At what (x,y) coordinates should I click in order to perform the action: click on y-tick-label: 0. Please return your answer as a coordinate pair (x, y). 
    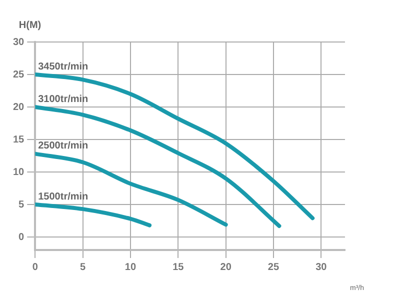
    Looking at the image, I should click on (21, 237).